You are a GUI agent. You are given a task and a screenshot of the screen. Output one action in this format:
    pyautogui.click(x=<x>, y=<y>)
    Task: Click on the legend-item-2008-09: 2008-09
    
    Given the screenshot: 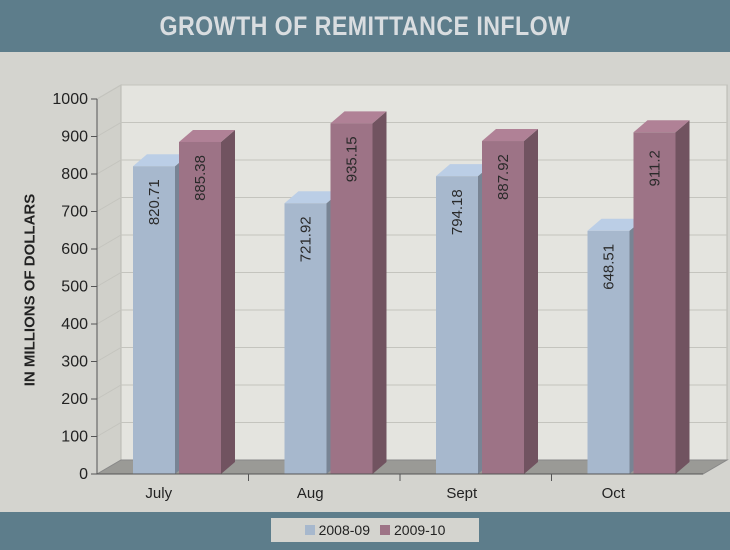 What is the action you would take?
    pyautogui.click(x=337, y=530)
    